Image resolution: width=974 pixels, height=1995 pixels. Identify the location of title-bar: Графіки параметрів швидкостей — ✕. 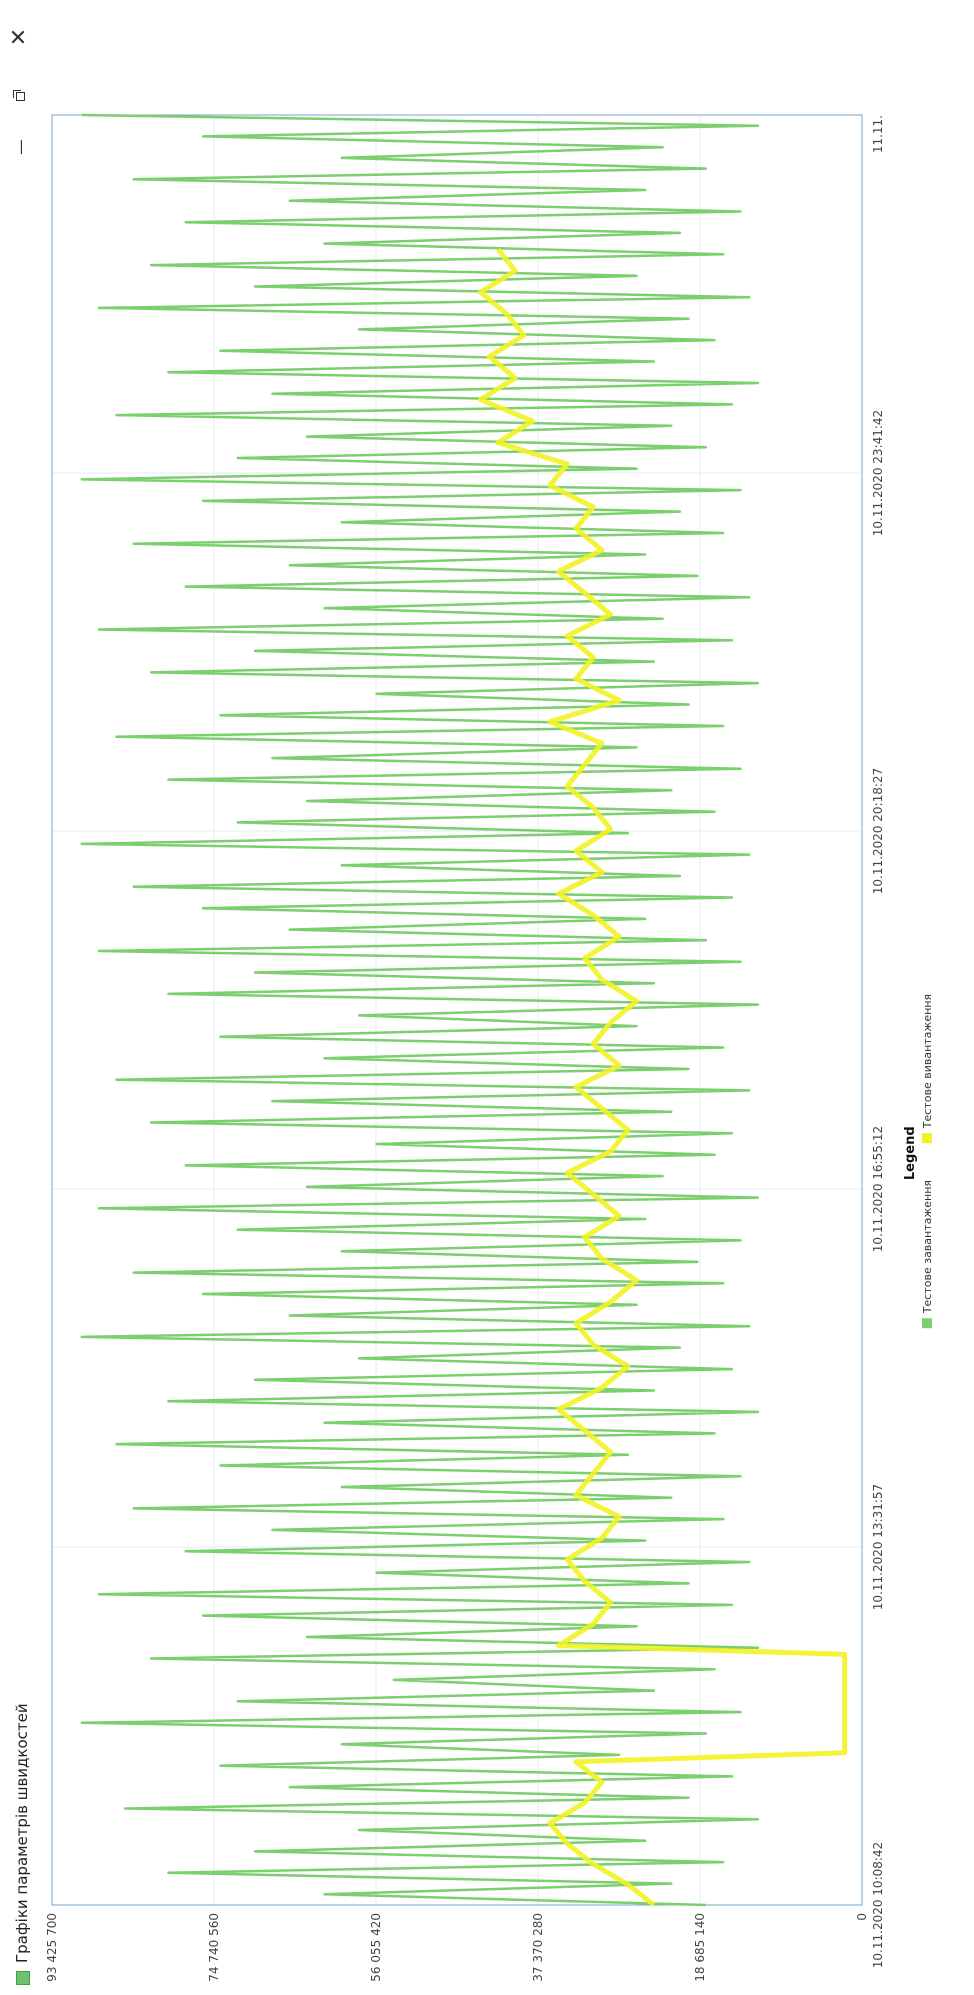
(20, 997).